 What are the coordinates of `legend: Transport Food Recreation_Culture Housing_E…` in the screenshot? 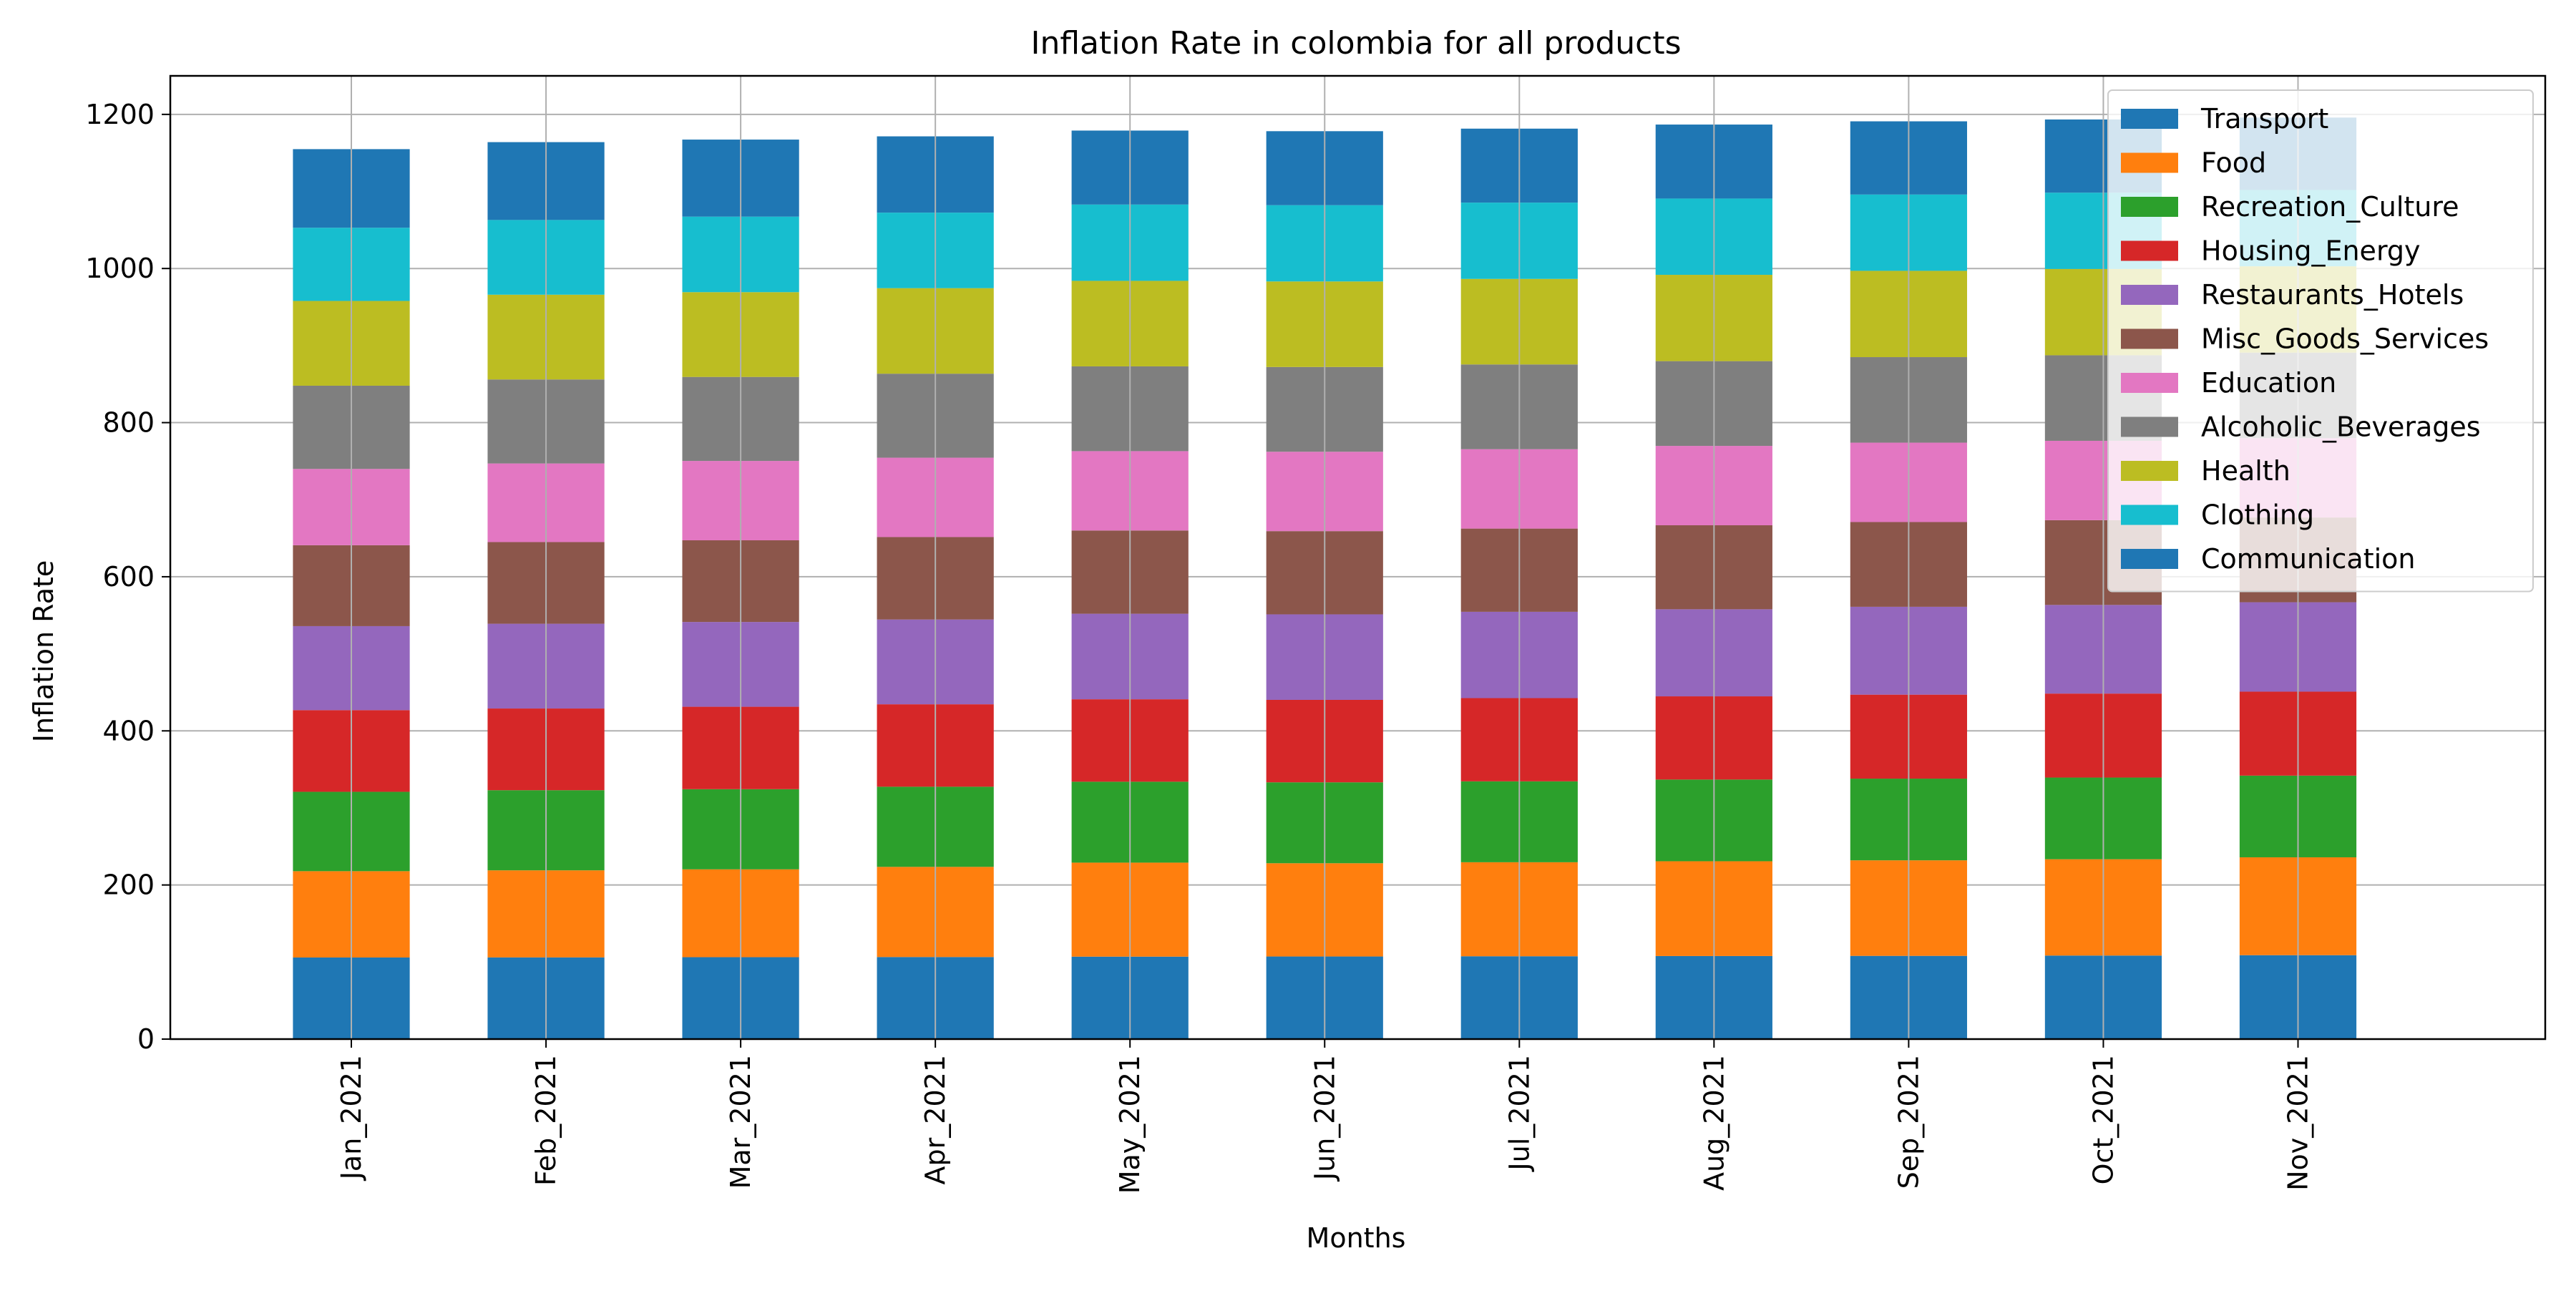 It's located at (2320, 341).